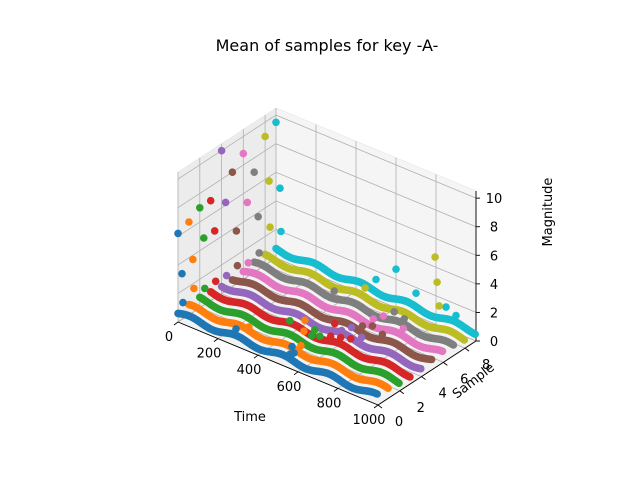  Describe the element at coordinates (494, 228) in the screenshot. I see `z-tick-label: 8` at that location.